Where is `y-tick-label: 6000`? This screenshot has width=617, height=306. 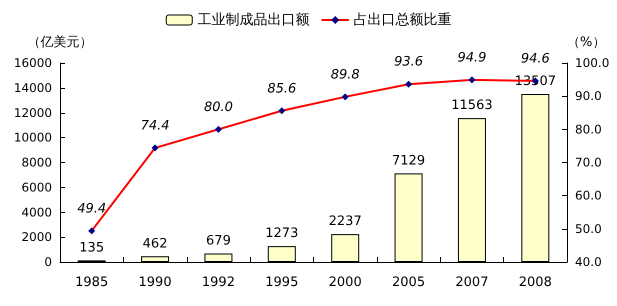
y-tick-label: 6000 is located at coordinates (36, 187).